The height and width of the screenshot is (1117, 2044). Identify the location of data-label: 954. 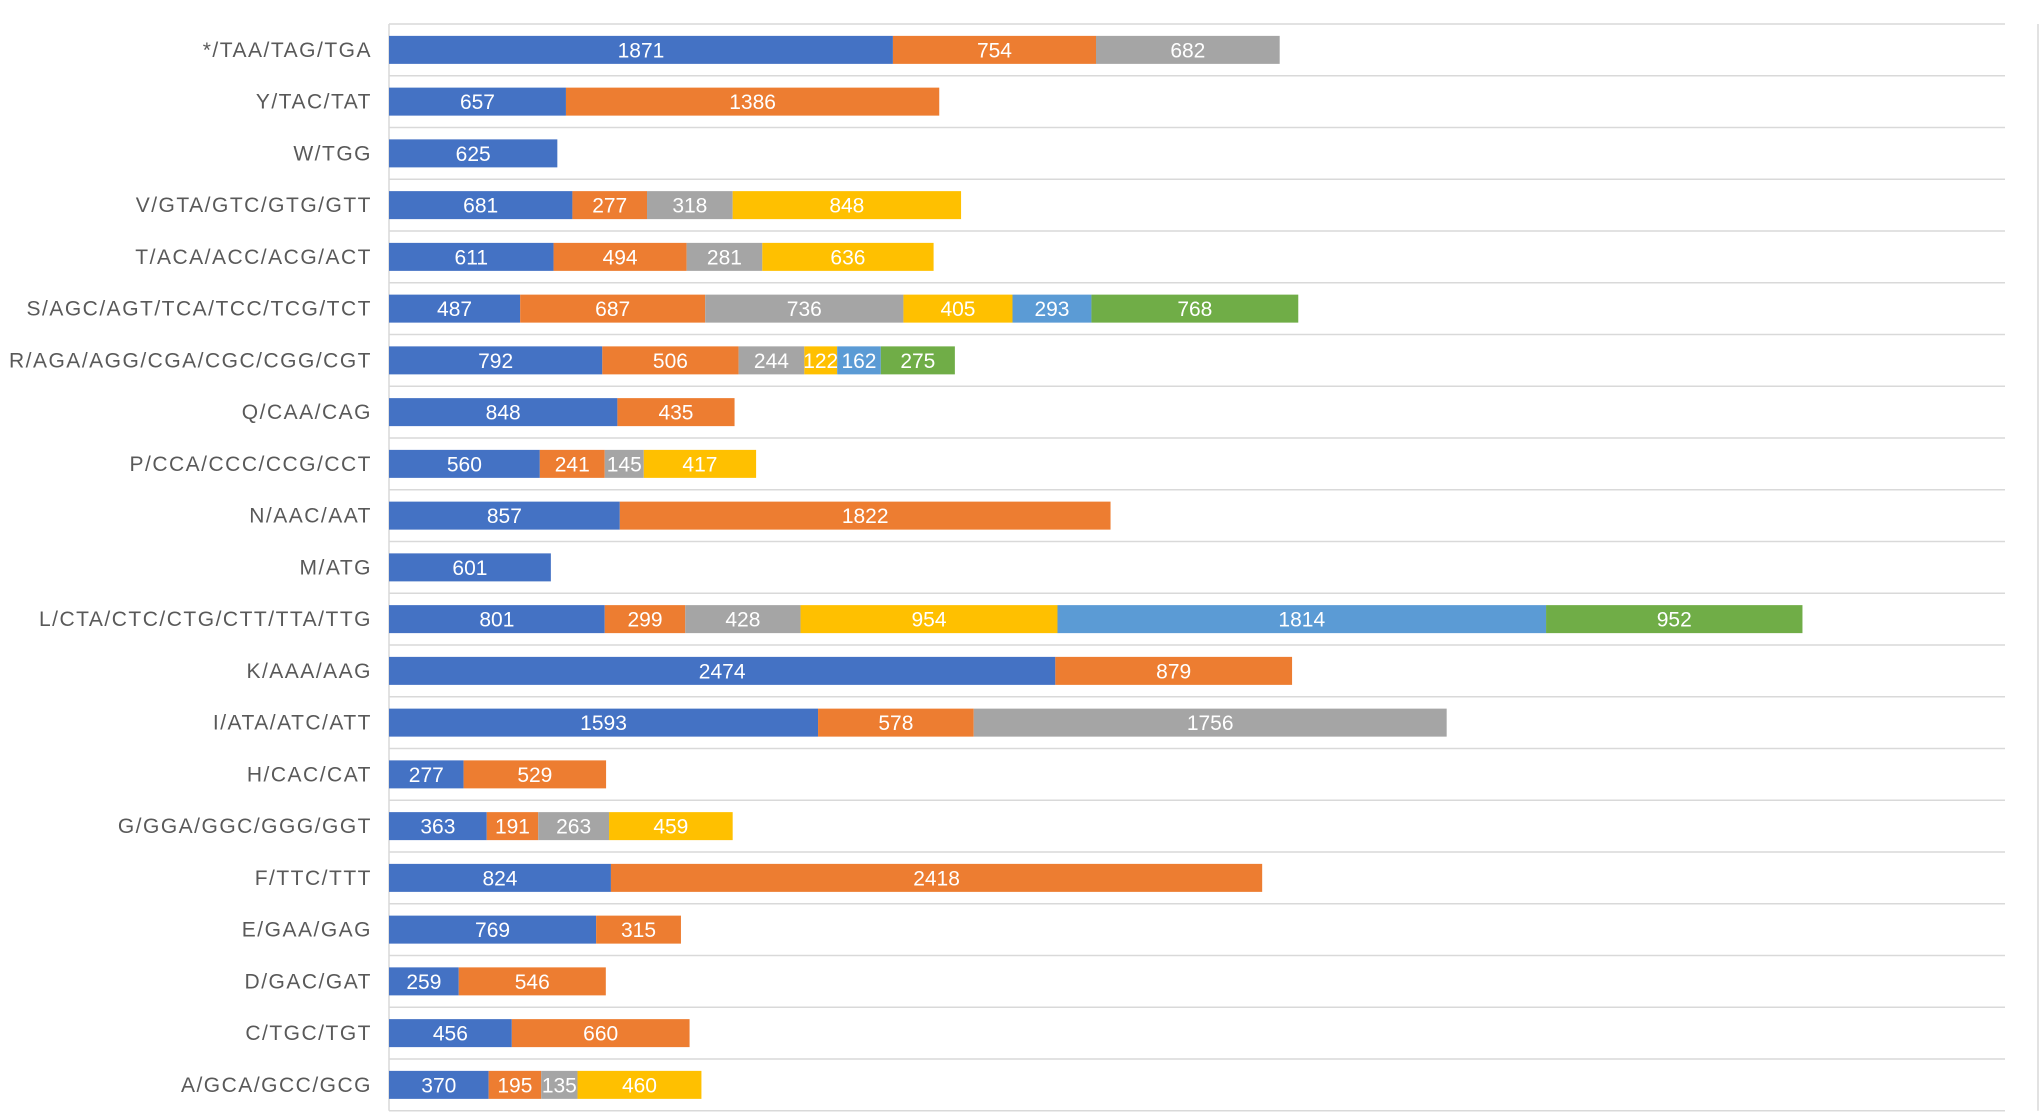
(928, 620).